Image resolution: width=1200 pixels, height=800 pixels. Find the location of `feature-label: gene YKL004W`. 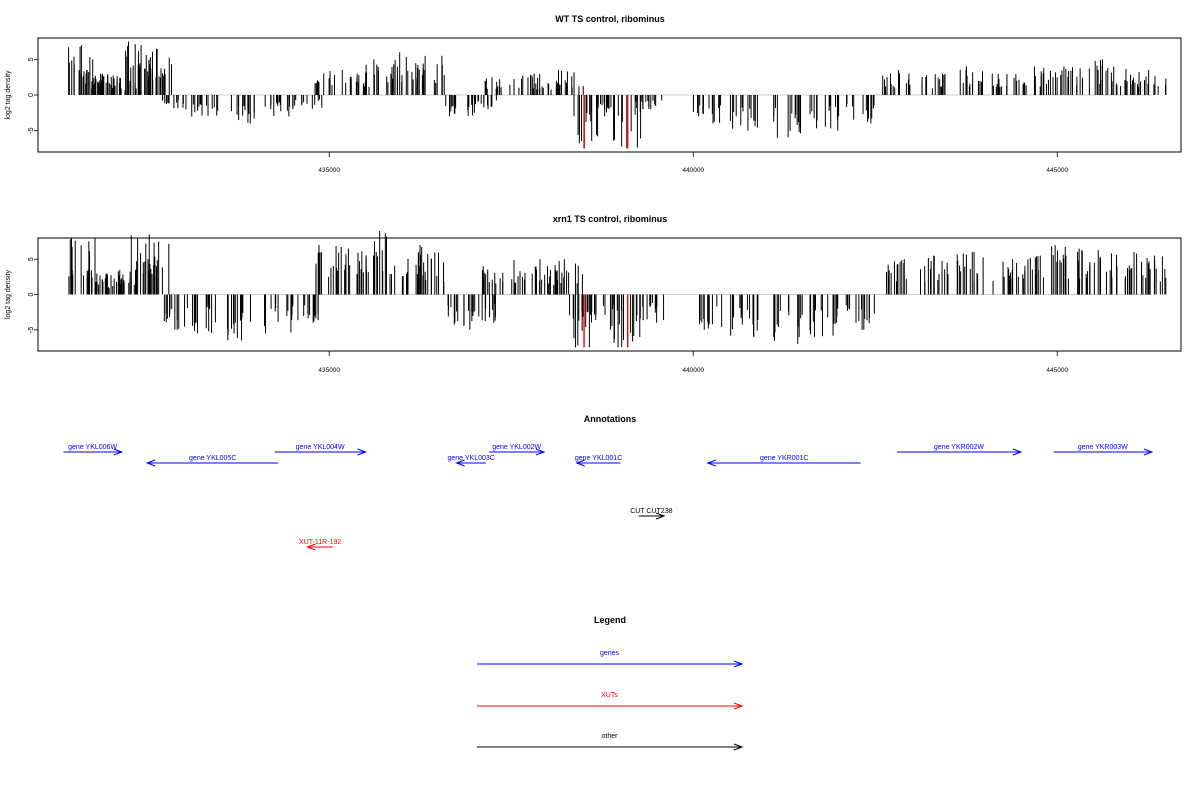

feature-label: gene YKL004W is located at coordinates (320, 447).